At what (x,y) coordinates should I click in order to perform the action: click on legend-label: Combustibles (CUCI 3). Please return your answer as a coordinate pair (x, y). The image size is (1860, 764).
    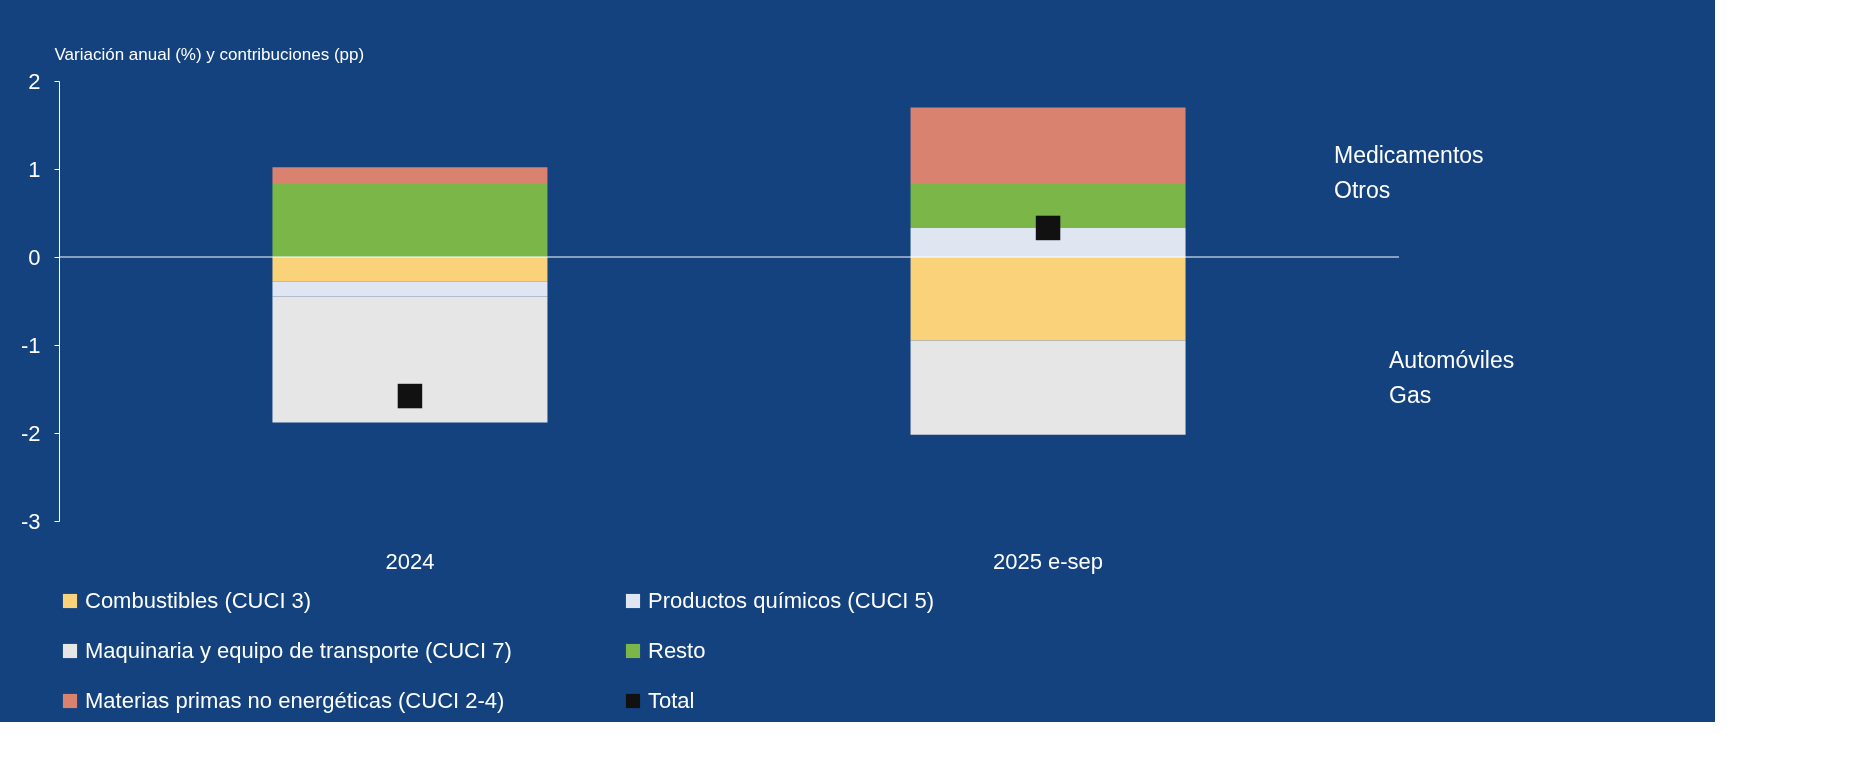
    Looking at the image, I should click on (198, 600).